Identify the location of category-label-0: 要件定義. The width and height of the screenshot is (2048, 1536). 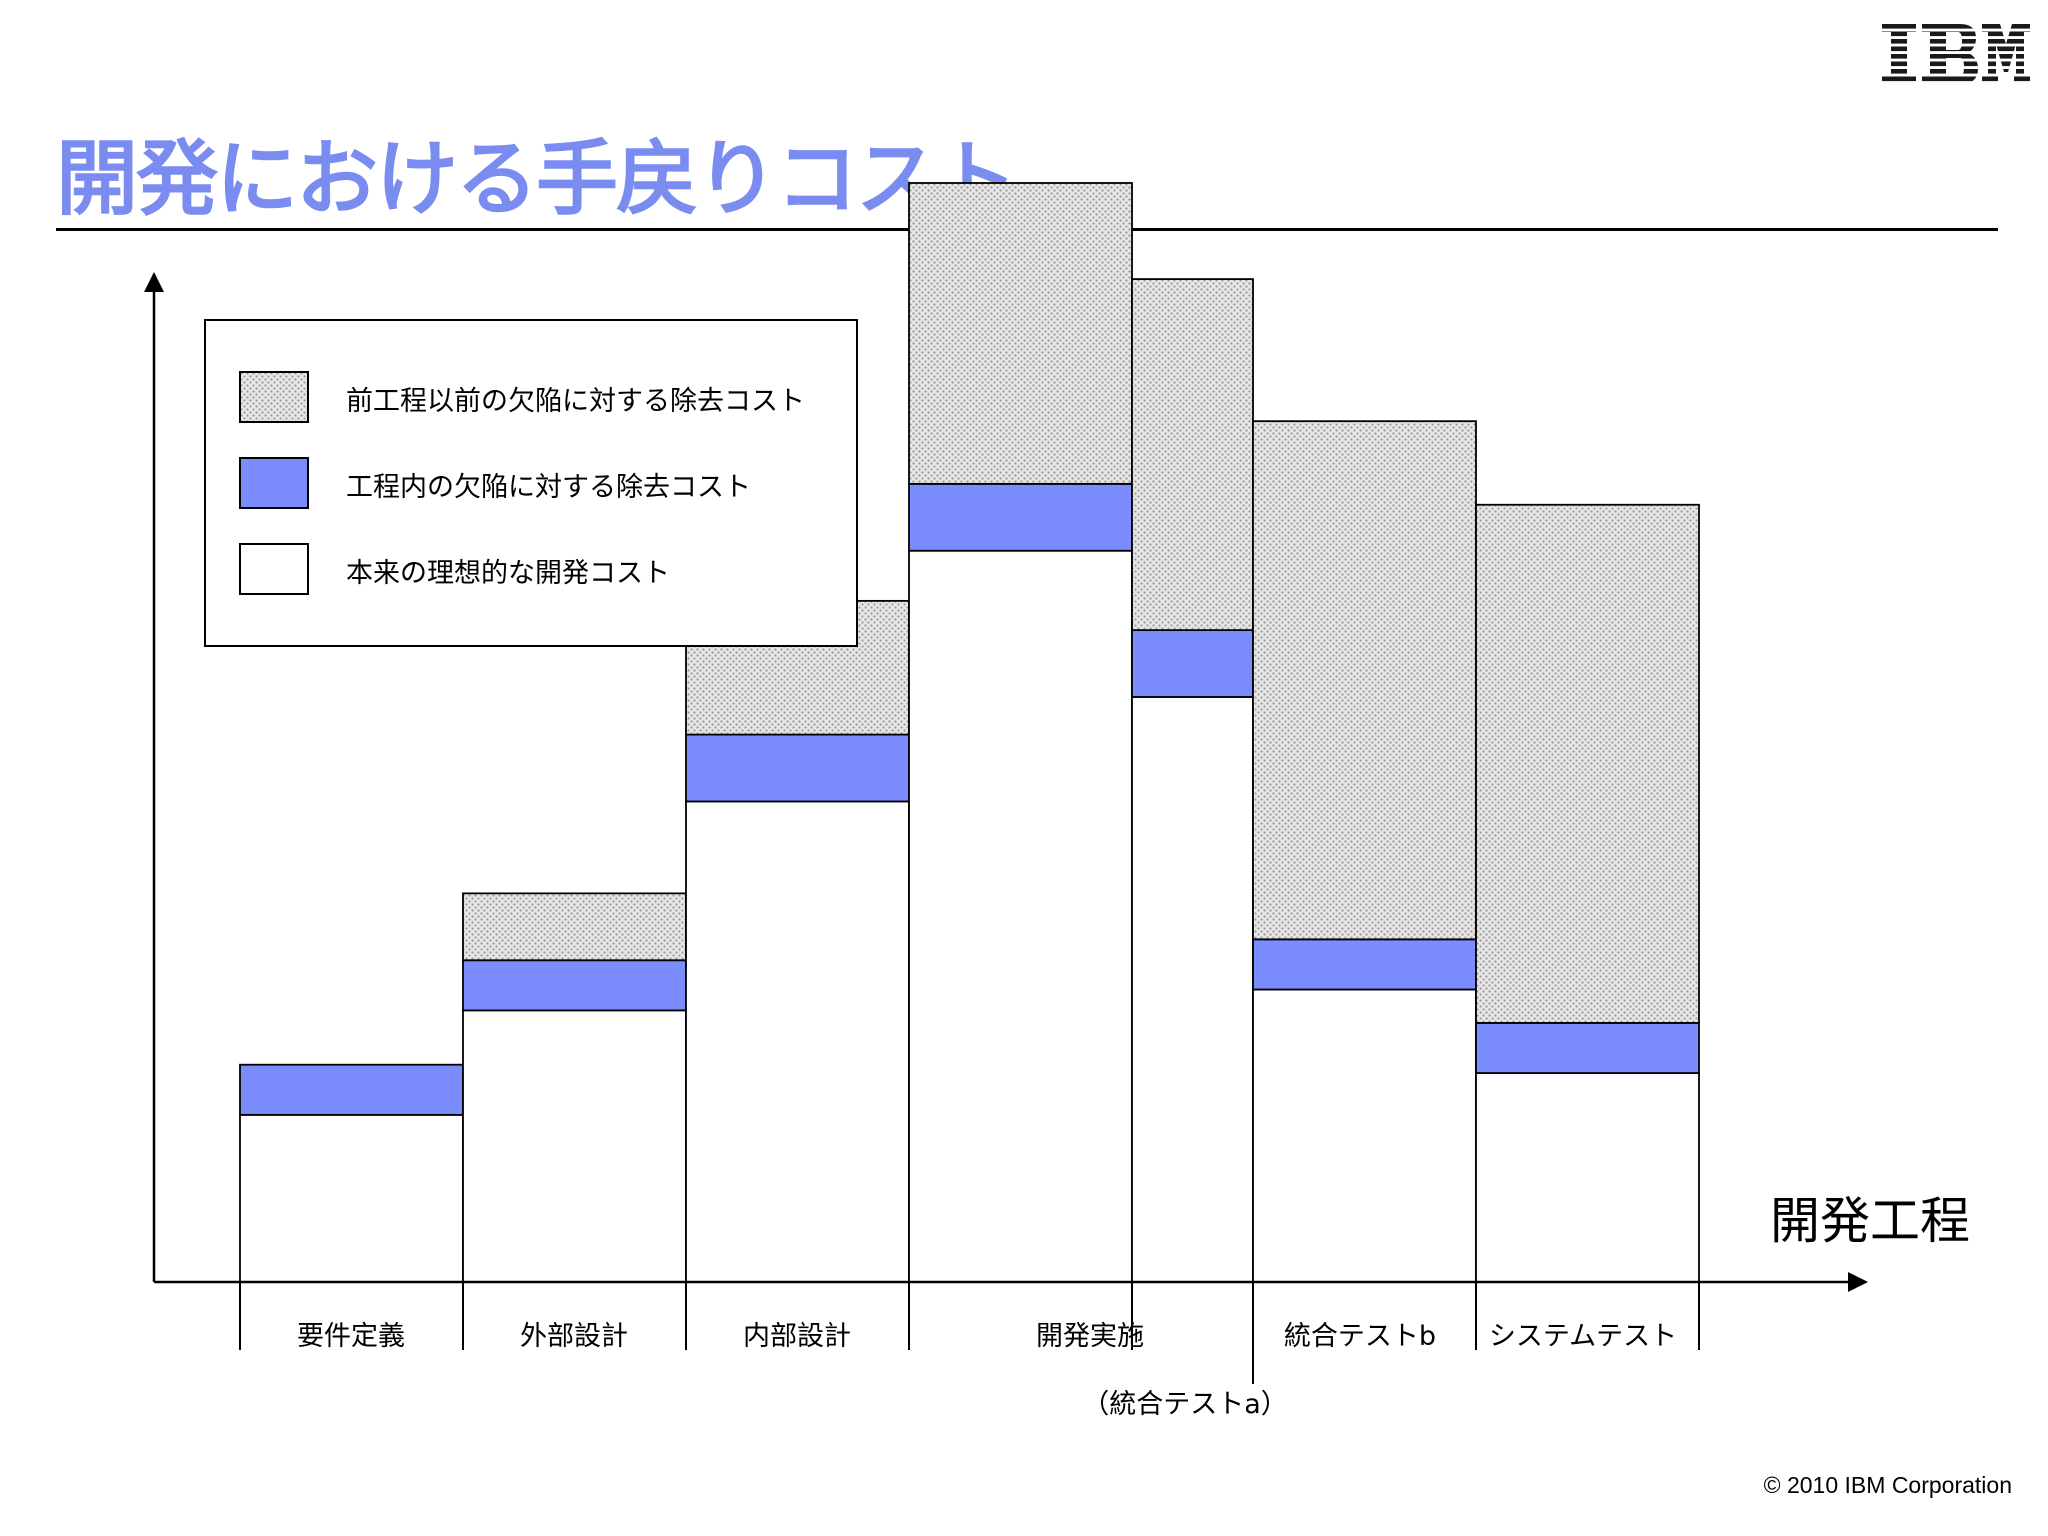
(351, 1336).